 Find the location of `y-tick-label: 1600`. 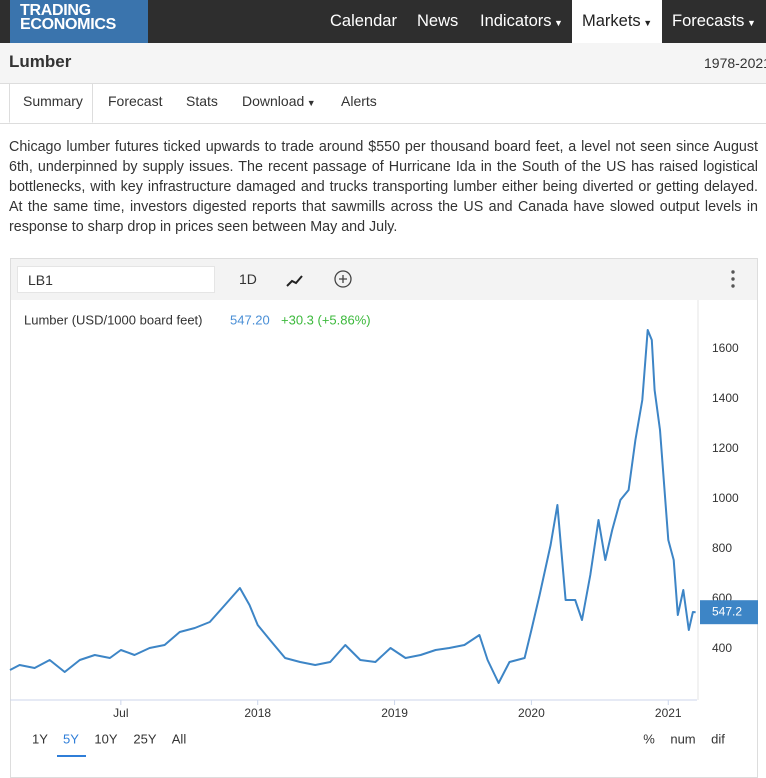

y-tick-label: 1600 is located at coordinates (725, 348).